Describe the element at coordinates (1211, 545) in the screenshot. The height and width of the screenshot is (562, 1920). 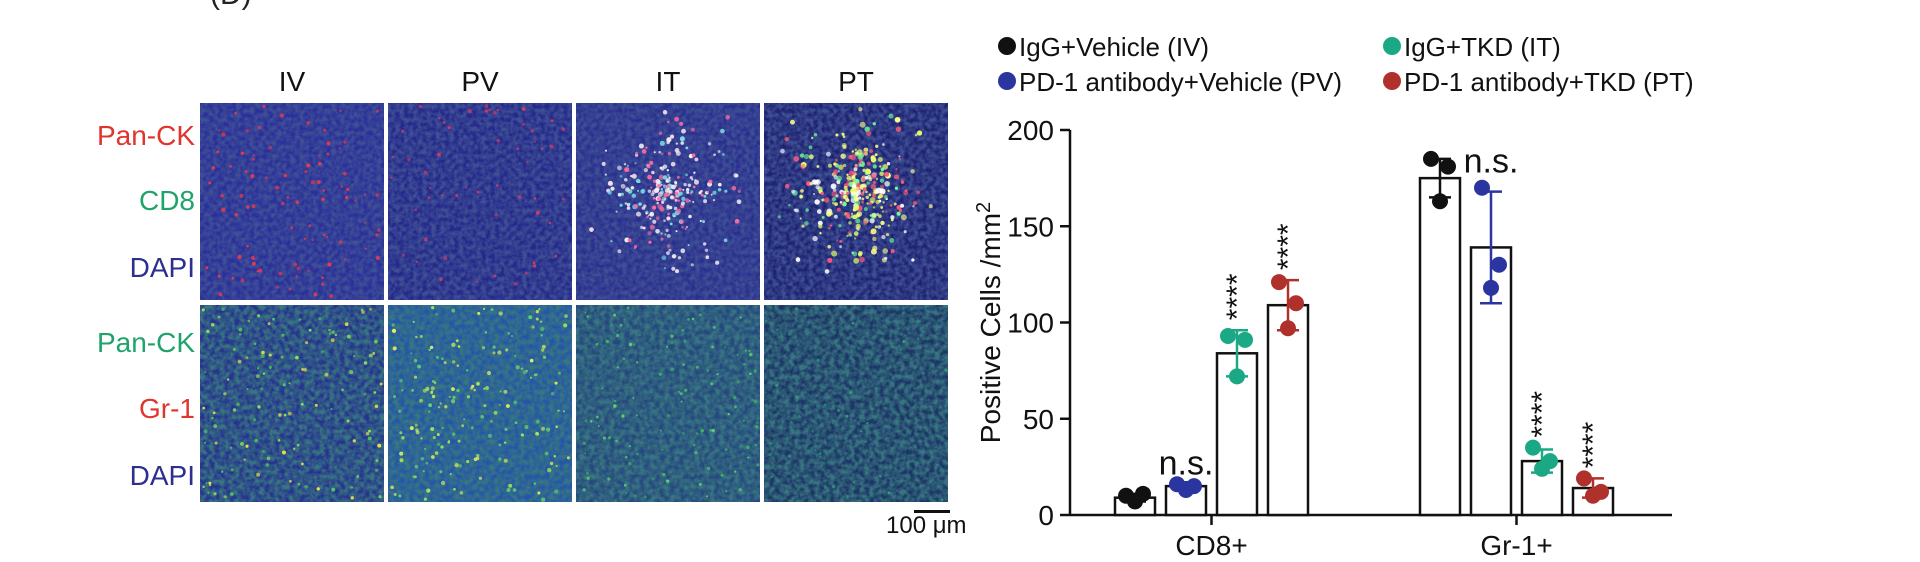
I see `x-tick-label: CD8+` at that location.